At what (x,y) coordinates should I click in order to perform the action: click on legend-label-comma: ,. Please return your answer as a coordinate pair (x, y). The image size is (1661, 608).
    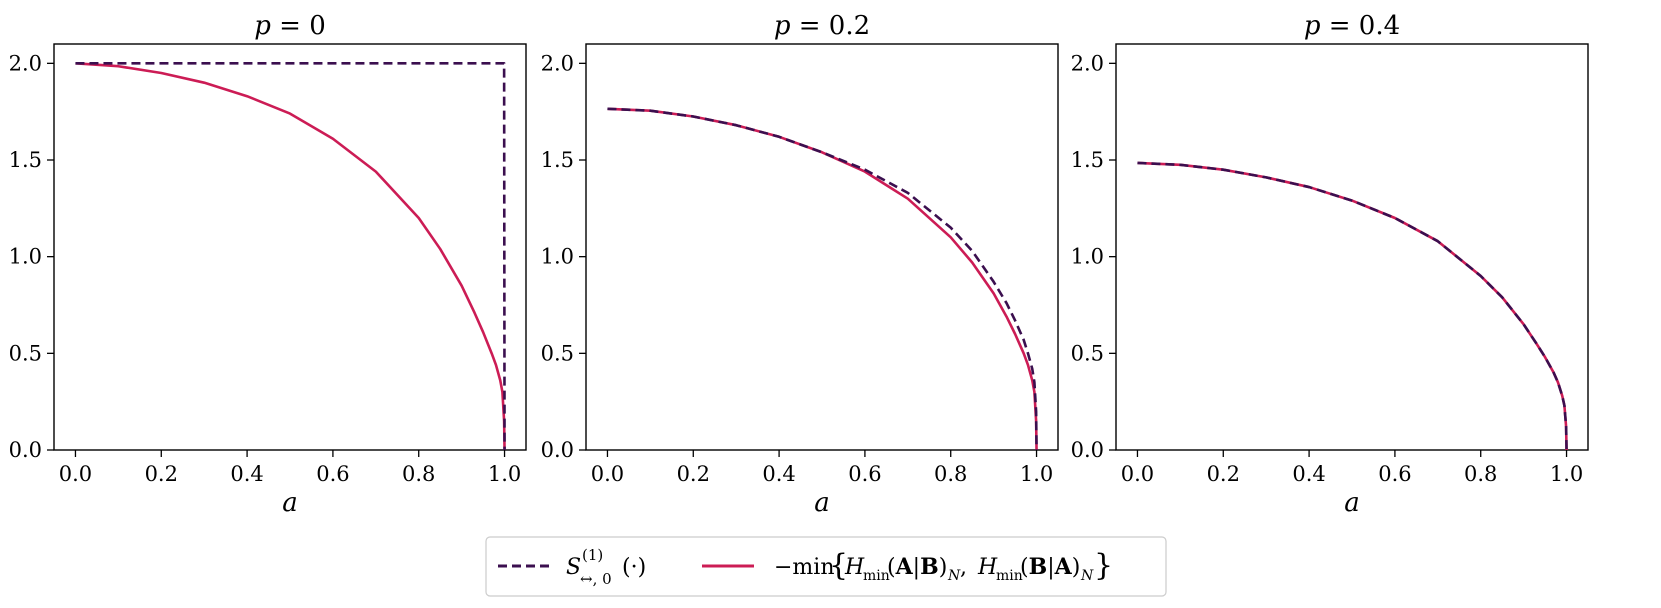
    Looking at the image, I should click on (963, 567).